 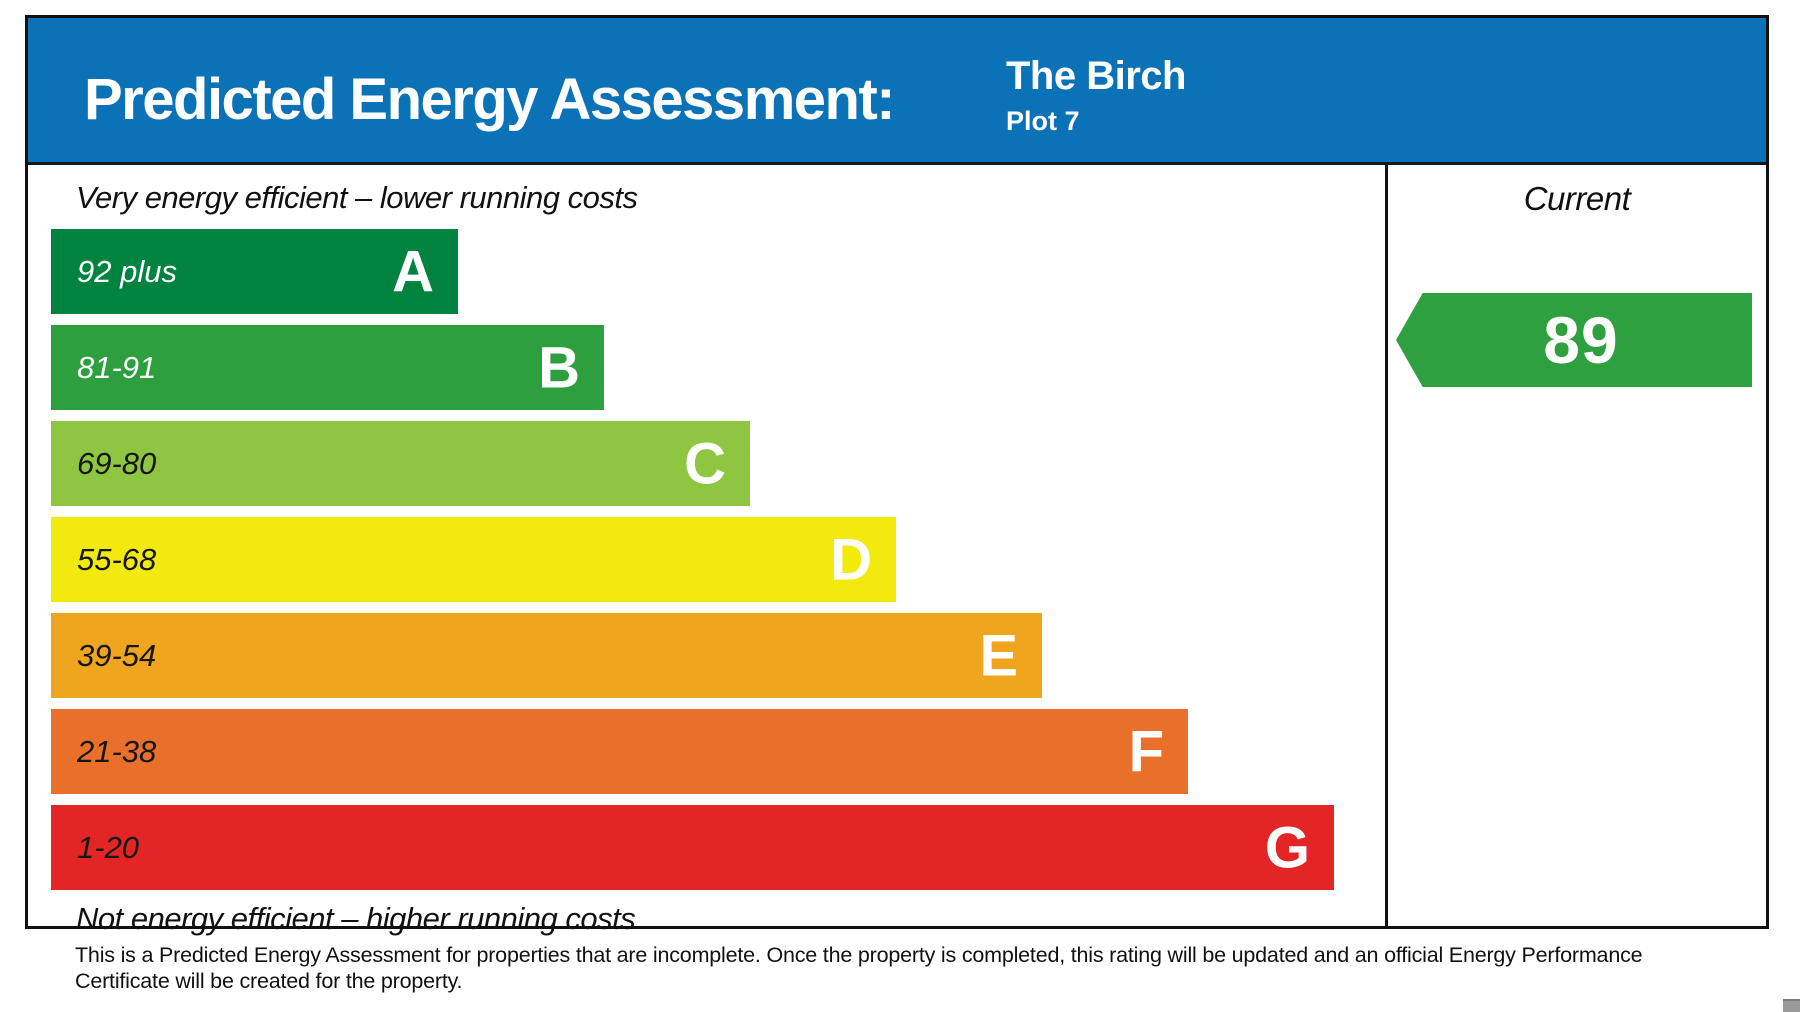 I want to click on band-letter: E, so click(x=998, y=655).